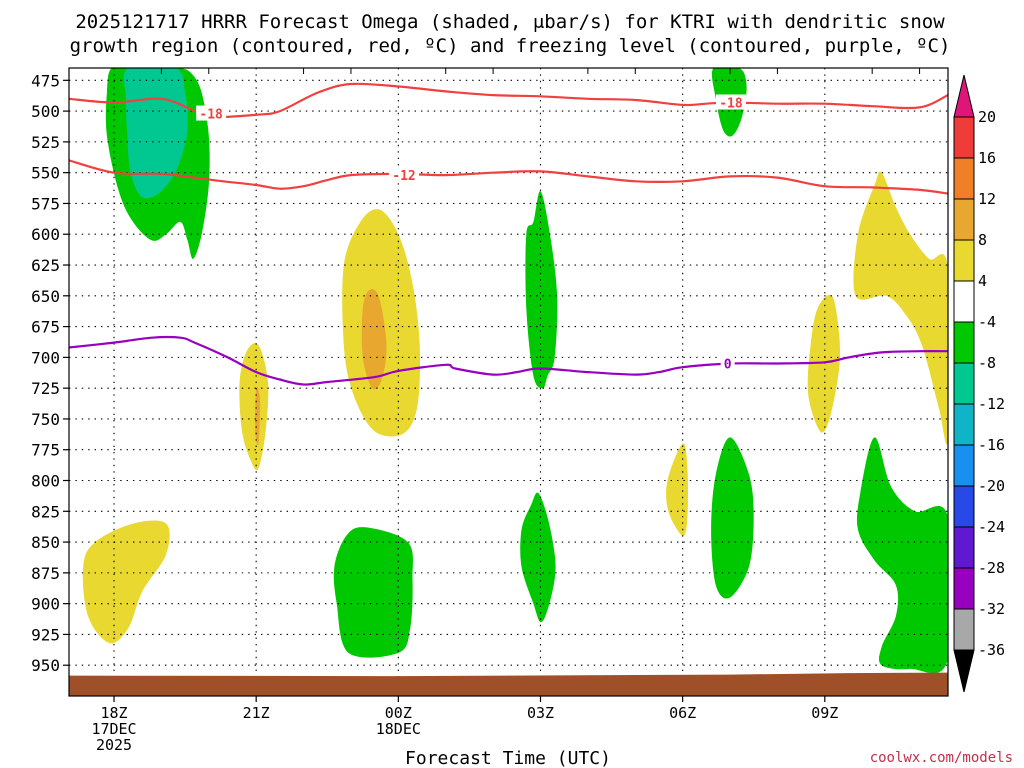 The width and height of the screenshot is (1024, 768). What do you see at coordinates (991, 568) in the screenshot?
I see `colorbar-label: -28` at bounding box center [991, 568].